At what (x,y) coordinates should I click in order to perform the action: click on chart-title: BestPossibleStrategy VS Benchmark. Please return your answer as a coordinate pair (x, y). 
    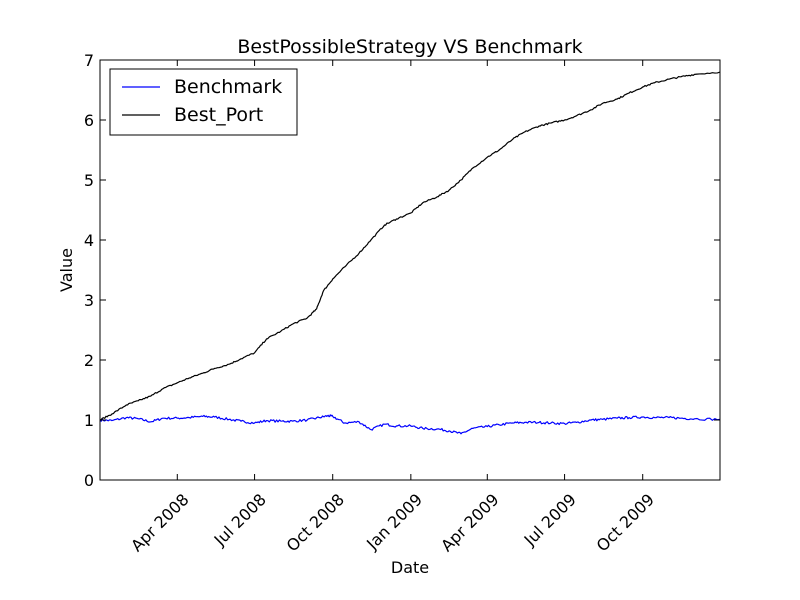
    Looking at the image, I should click on (409, 47).